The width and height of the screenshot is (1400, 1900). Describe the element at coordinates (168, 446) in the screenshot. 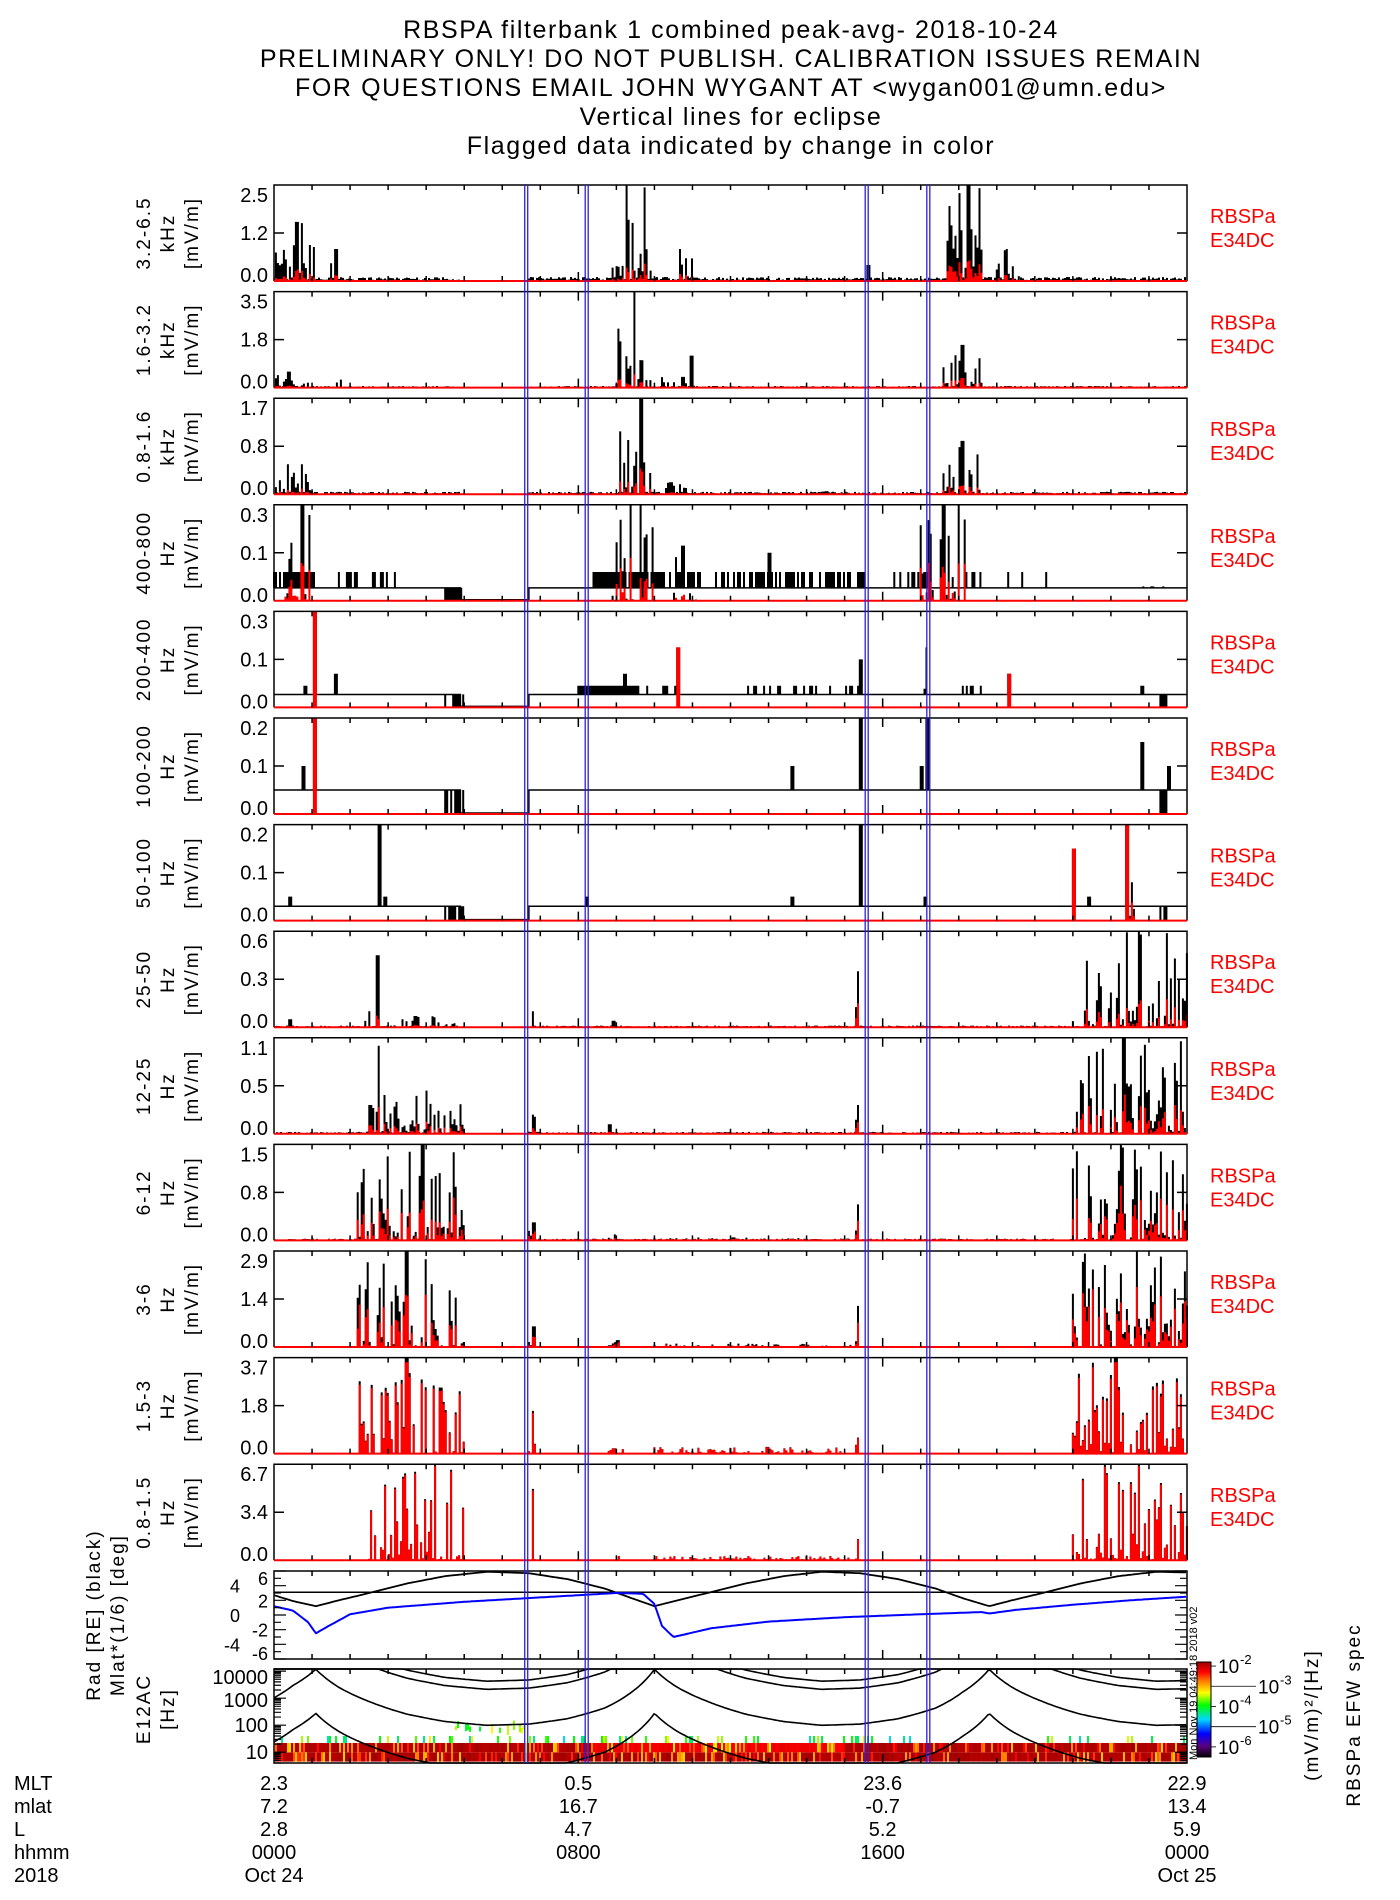

I see `y-axis-label-unit: kHz` at that location.